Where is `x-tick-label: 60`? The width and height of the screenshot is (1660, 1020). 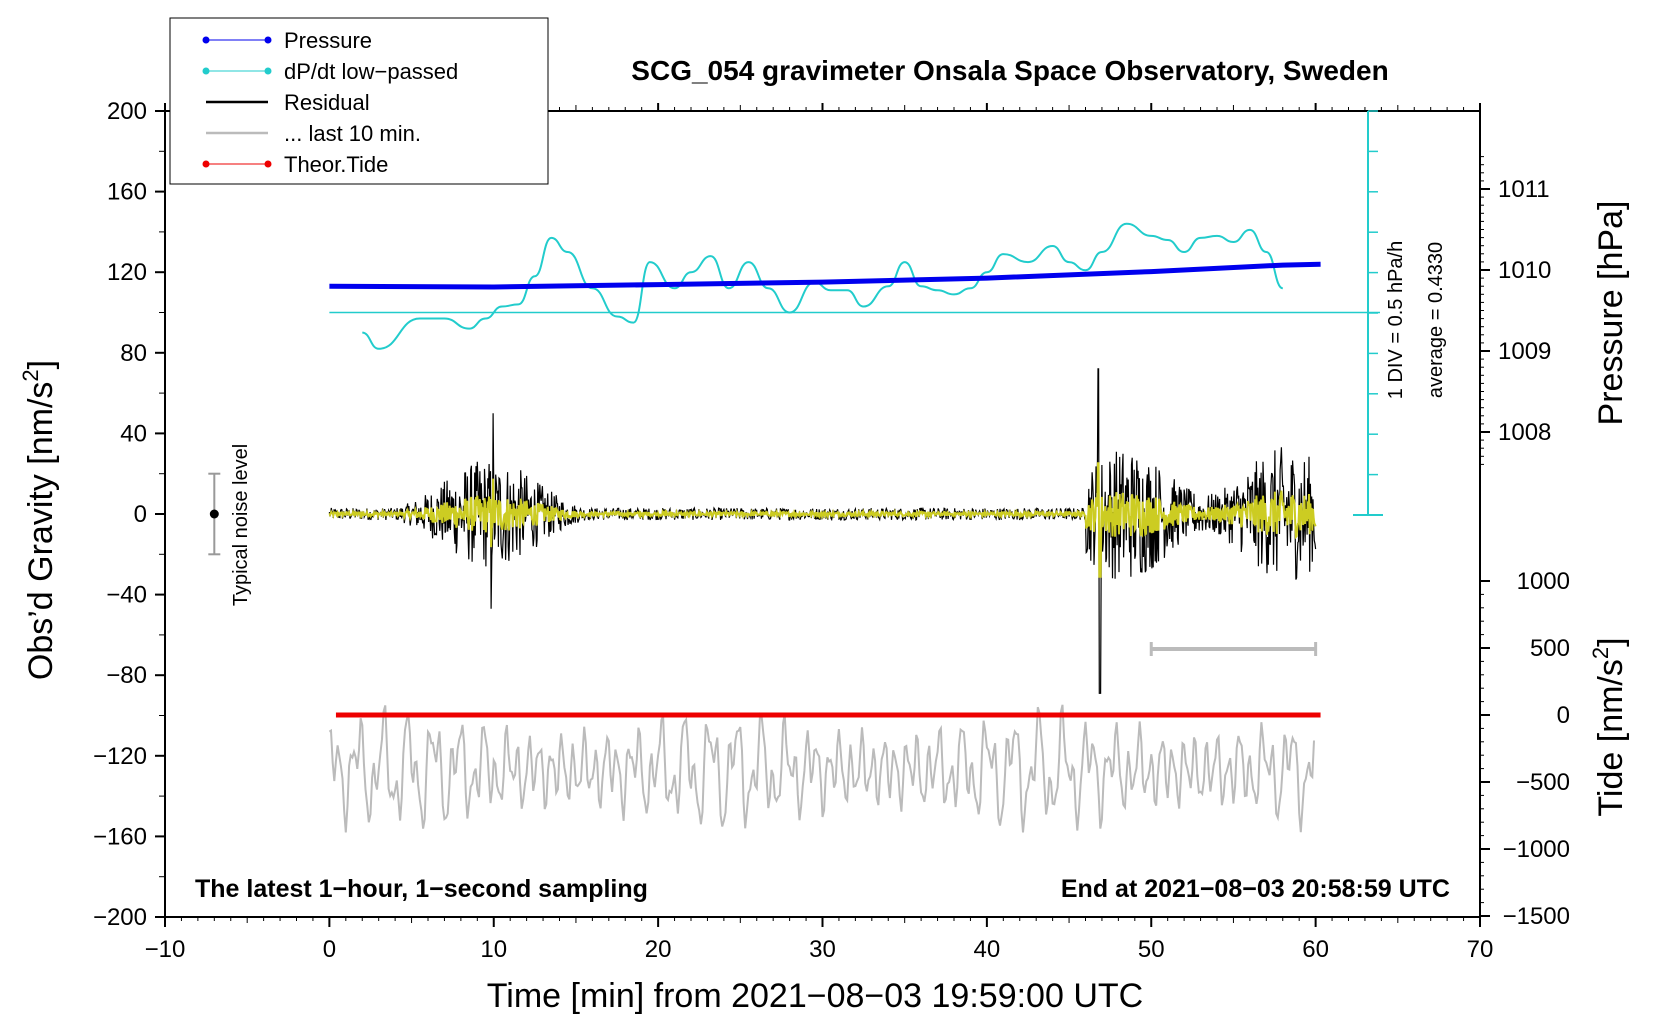
x-tick-label: 60 is located at coordinates (1315, 949).